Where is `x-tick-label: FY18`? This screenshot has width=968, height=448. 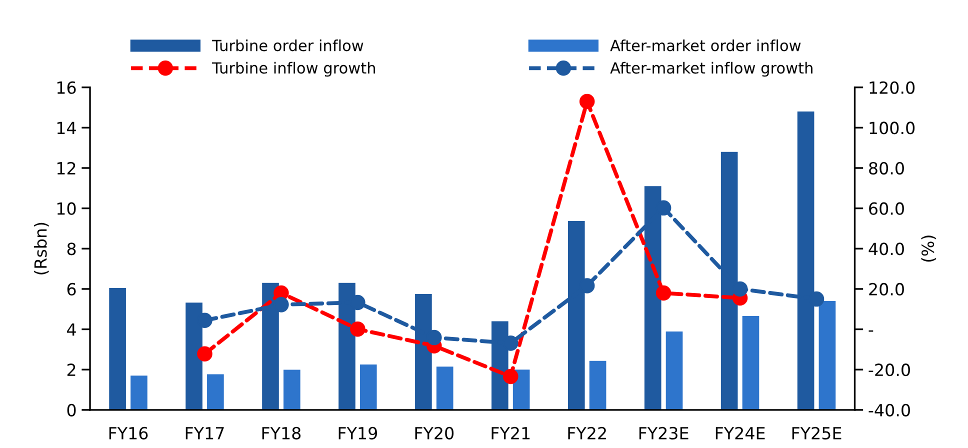 x-tick-label: FY18 is located at coordinates (281, 433).